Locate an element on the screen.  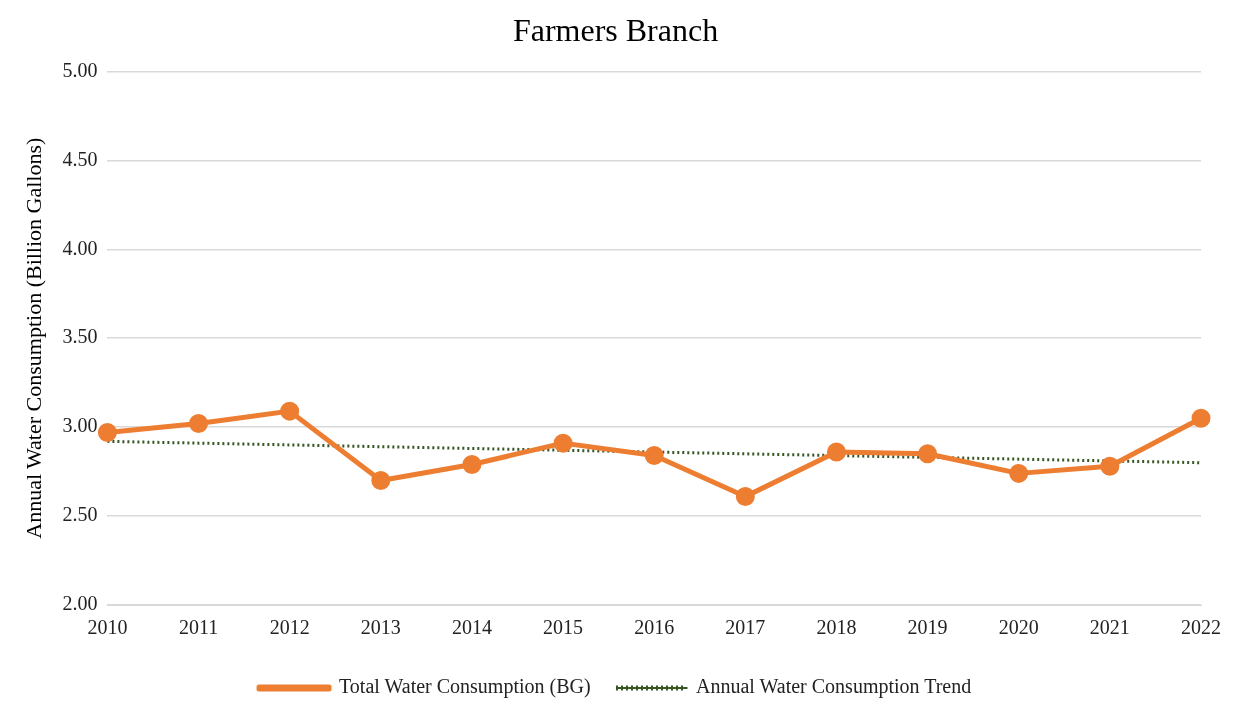
y-tick-label: 3.00 is located at coordinates (80, 425).